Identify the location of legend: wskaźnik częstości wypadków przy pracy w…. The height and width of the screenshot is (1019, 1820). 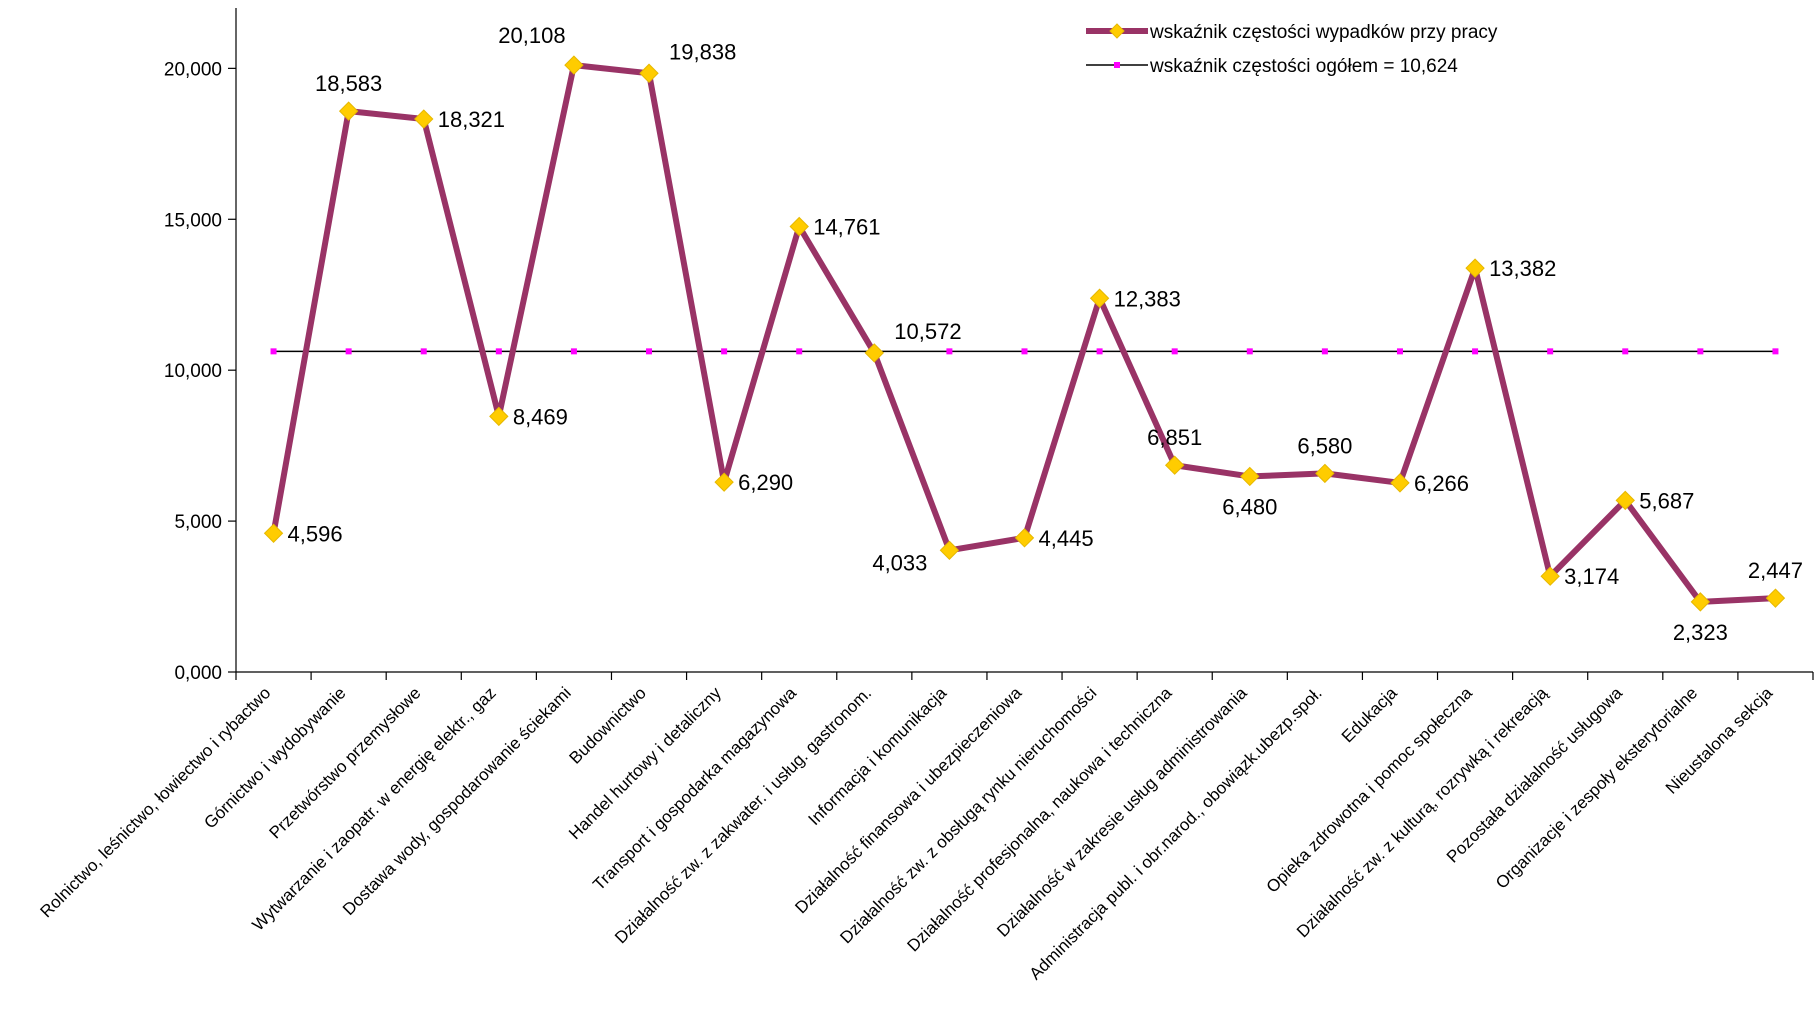
(1292, 49).